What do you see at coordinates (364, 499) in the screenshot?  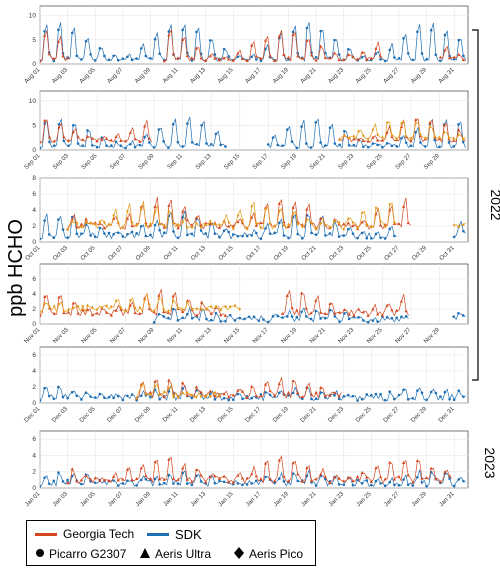 I see `x-tick-label: Jan 25` at bounding box center [364, 499].